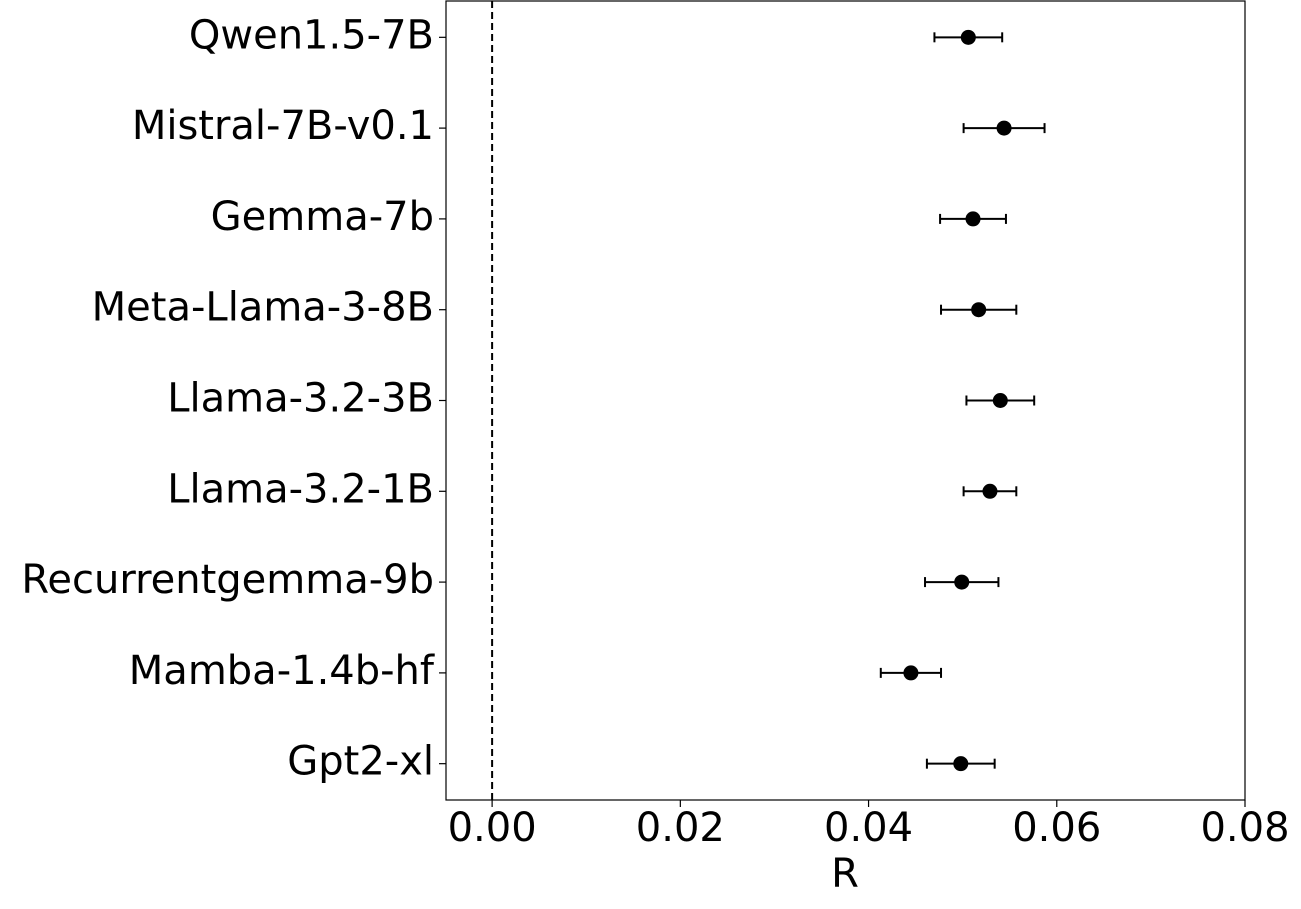  I want to click on y-tick-label: Mamba-1.4b-hf, so click(282, 671).